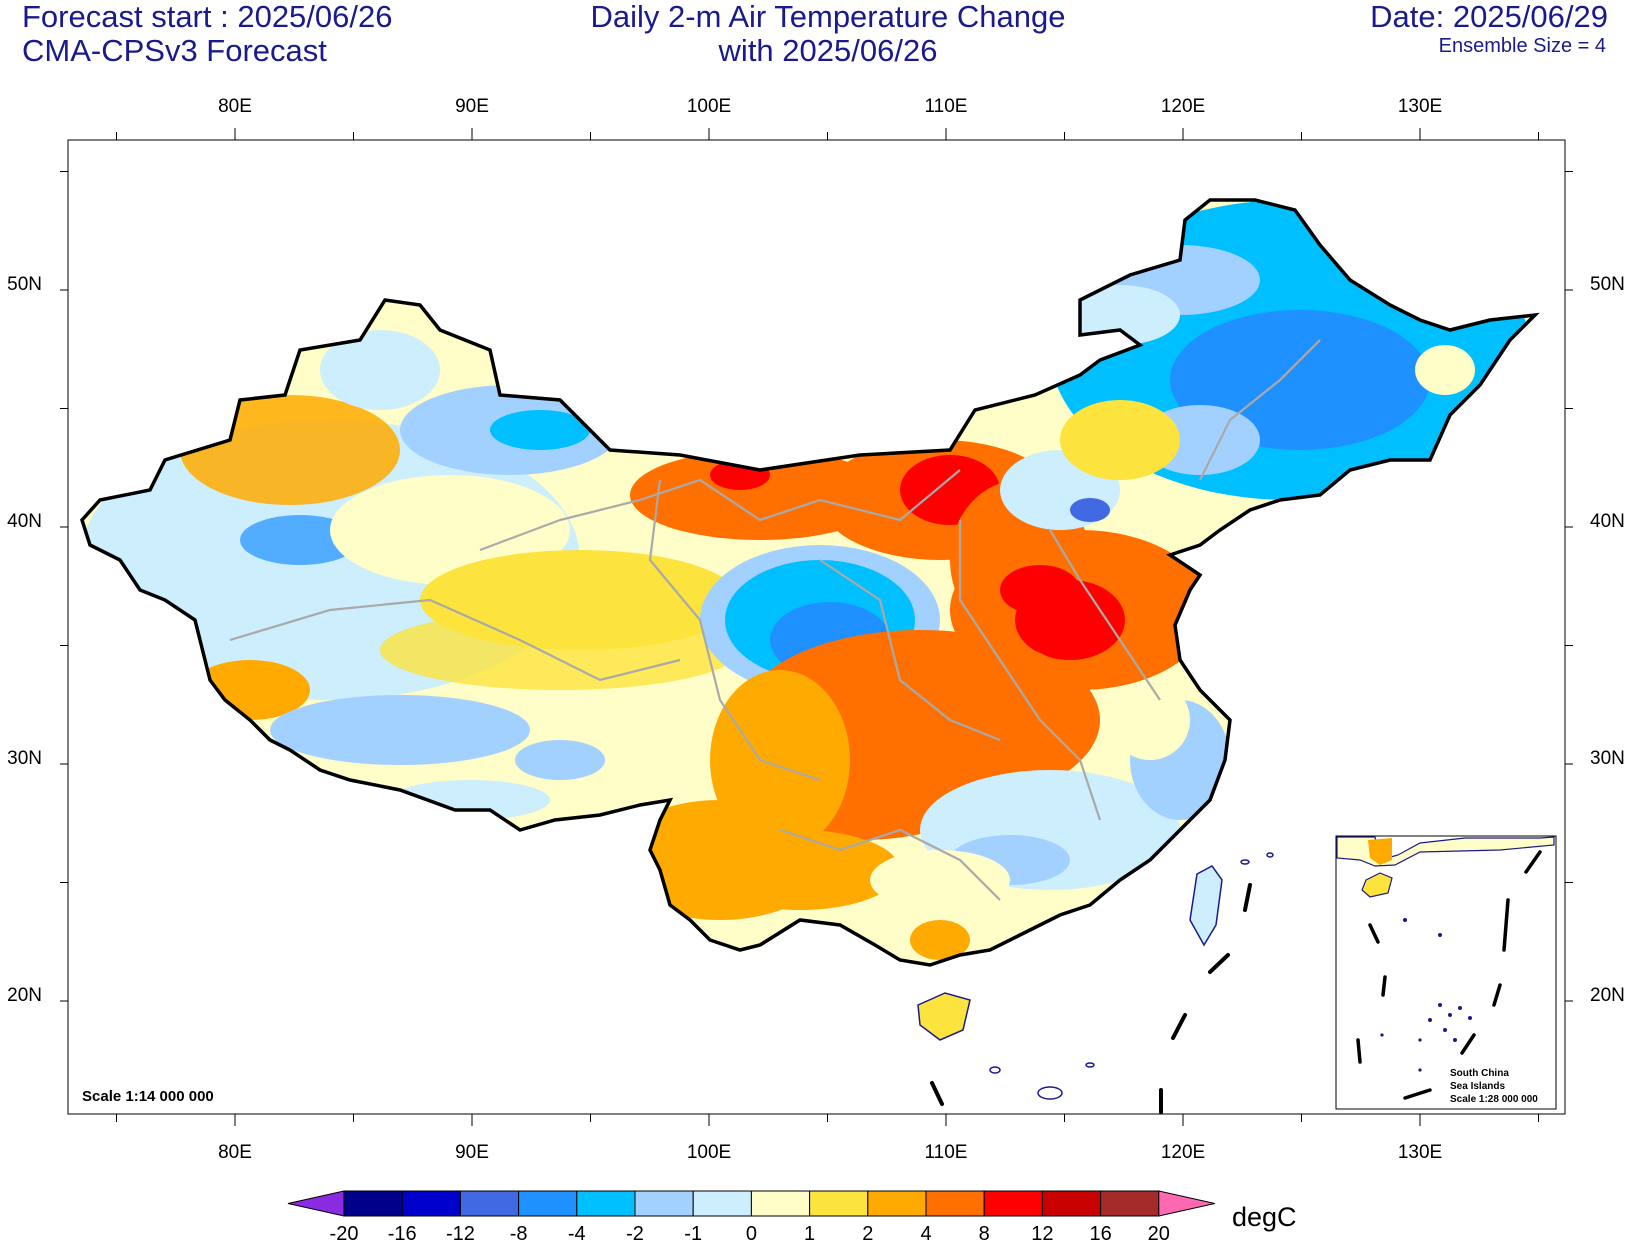  Describe the element at coordinates (24, 640) in the screenshot. I see `lat-labels-left: 50N 40N 30N 20N` at that location.